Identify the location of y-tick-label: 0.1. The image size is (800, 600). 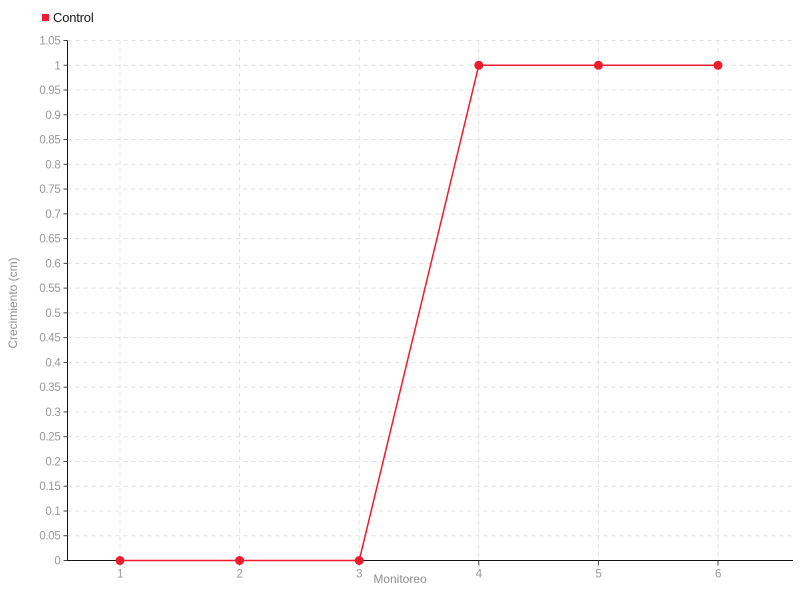
(52, 512).